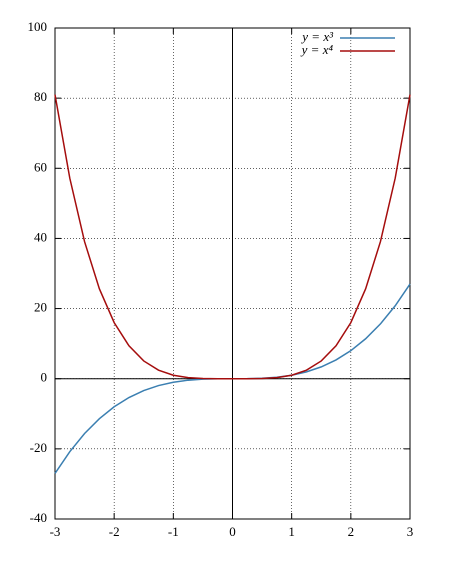 The image size is (450, 565). Describe the element at coordinates (40, 96) in the screenshot. I see `y-tick-label: 80` at that location.